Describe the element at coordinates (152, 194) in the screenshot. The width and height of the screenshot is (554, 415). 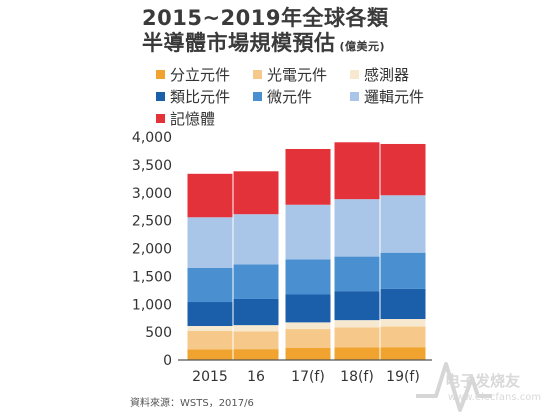
I see `y-tick-label: 3,000` at that location.